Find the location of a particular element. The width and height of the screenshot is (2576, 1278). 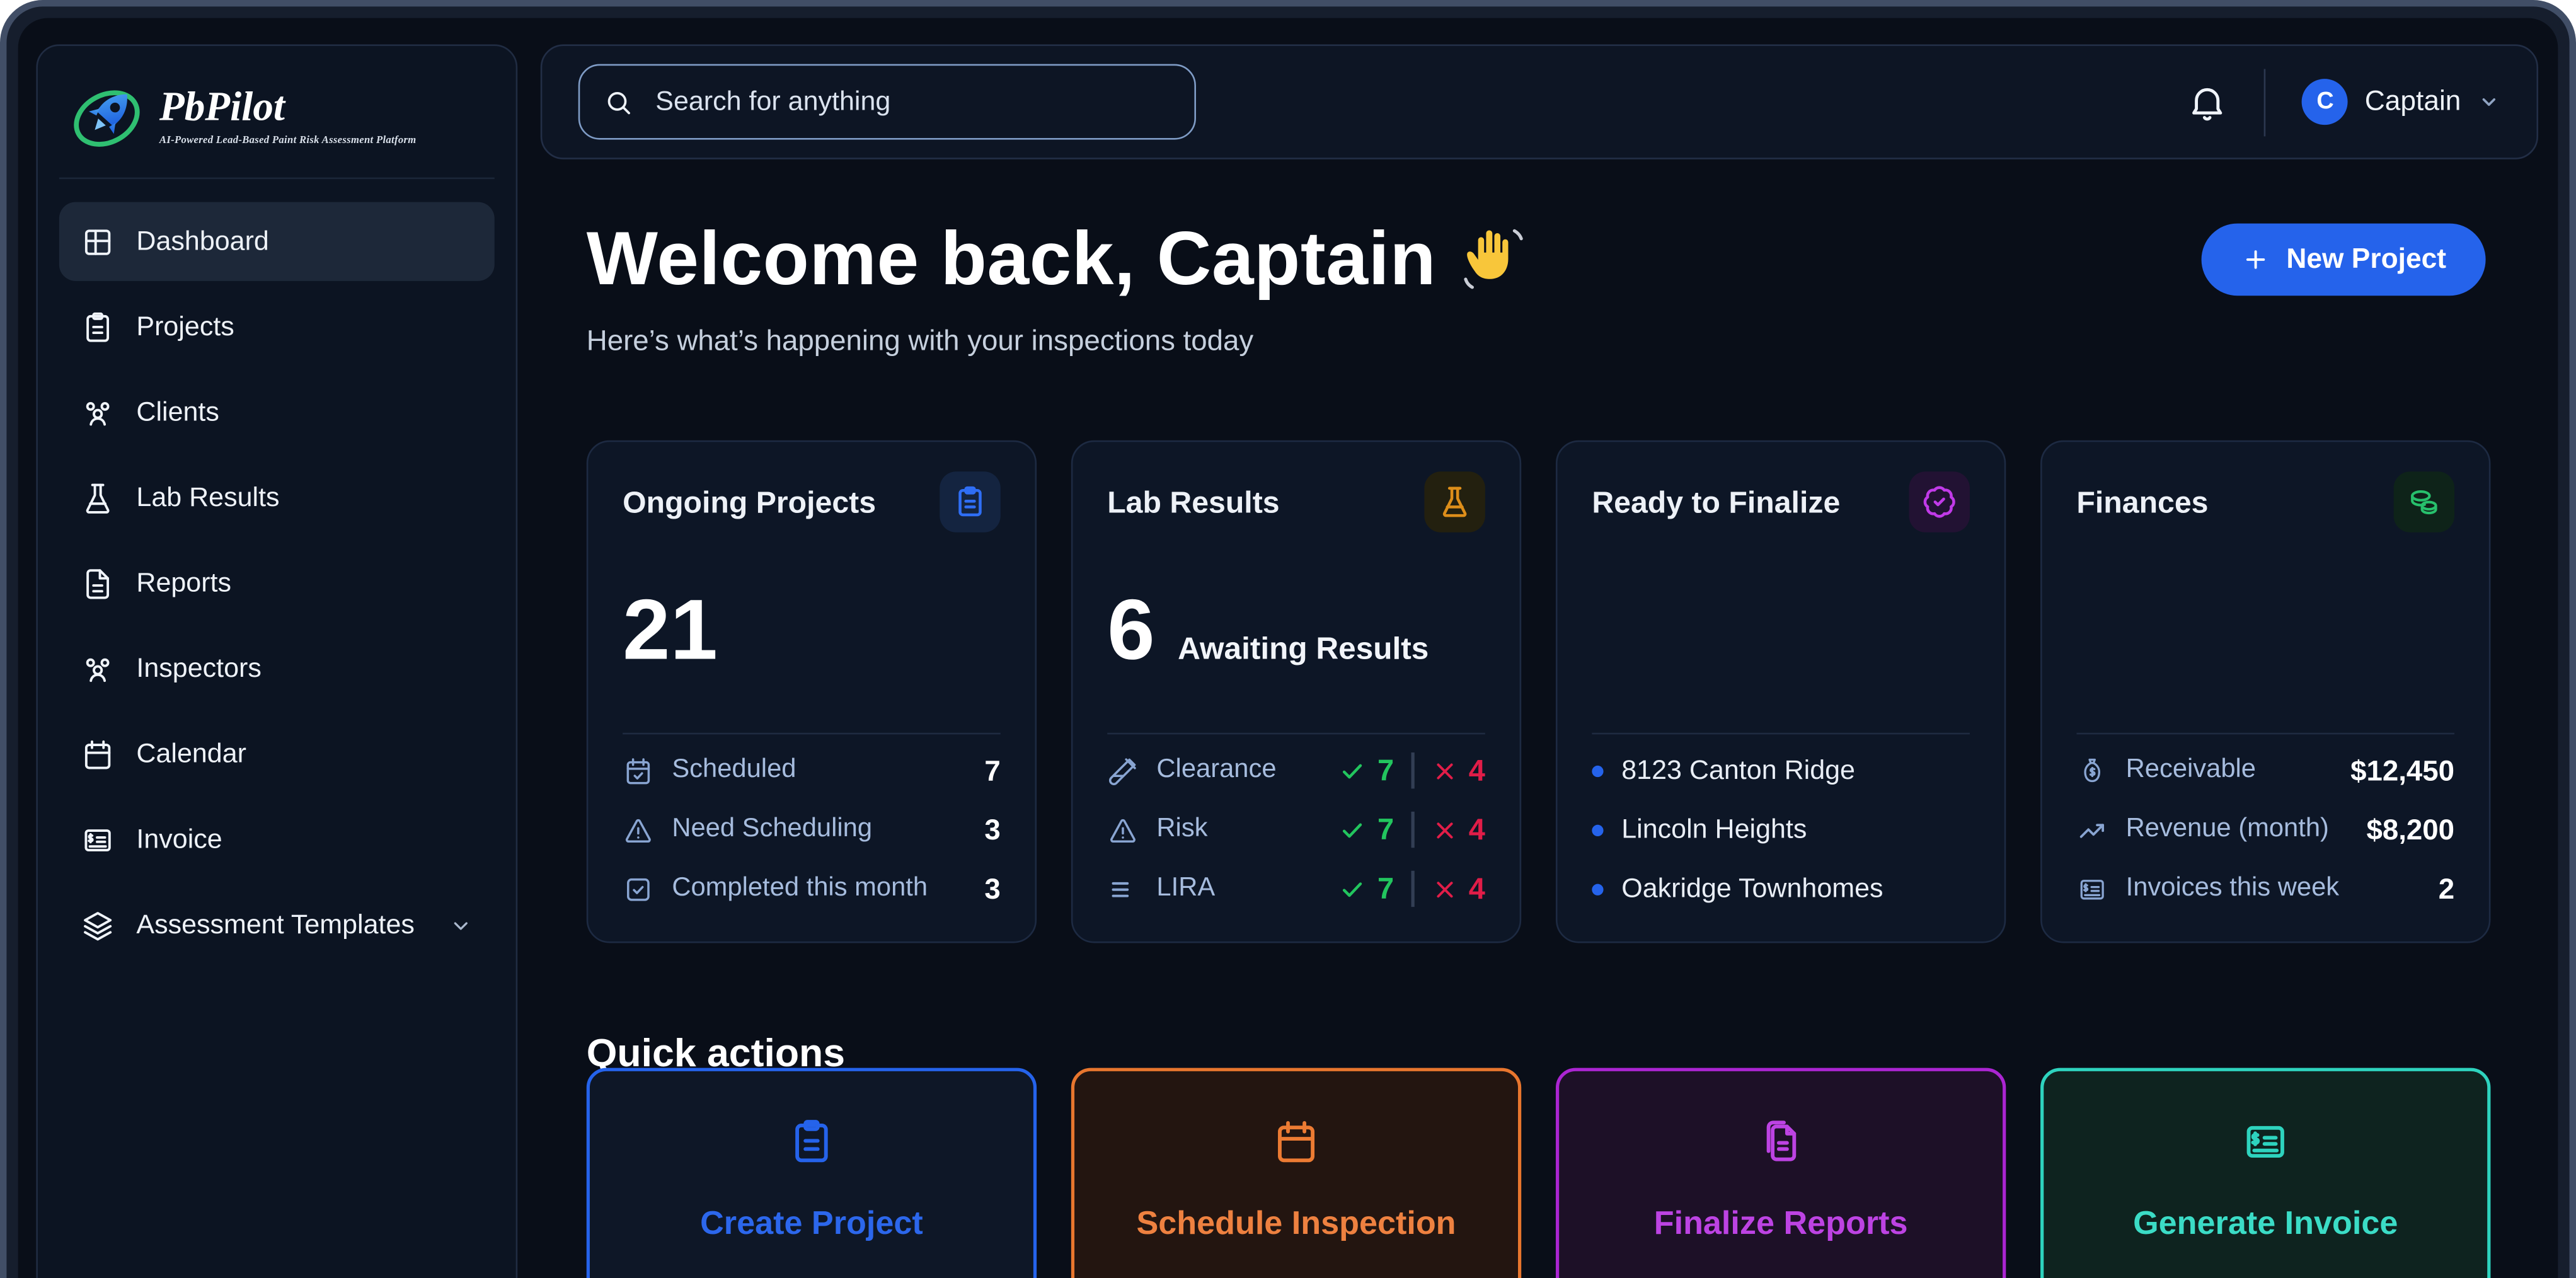

sidebar-item-projects: Projects is located at coordinates (277, 326).